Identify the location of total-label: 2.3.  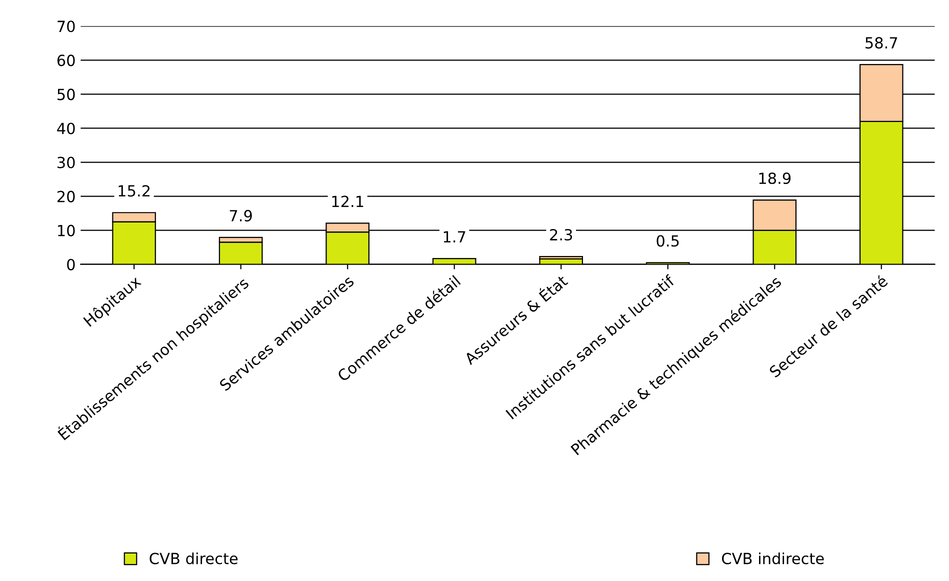
(561, 234).